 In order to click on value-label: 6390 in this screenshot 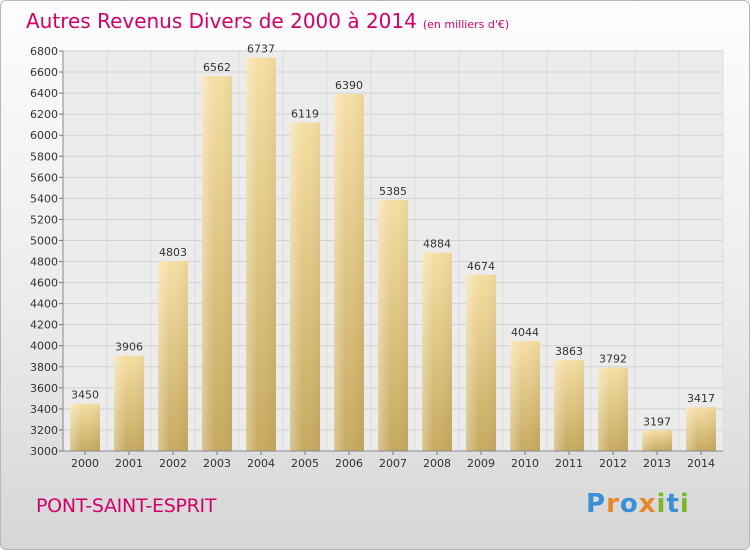, I will do `click(349, 85)`.